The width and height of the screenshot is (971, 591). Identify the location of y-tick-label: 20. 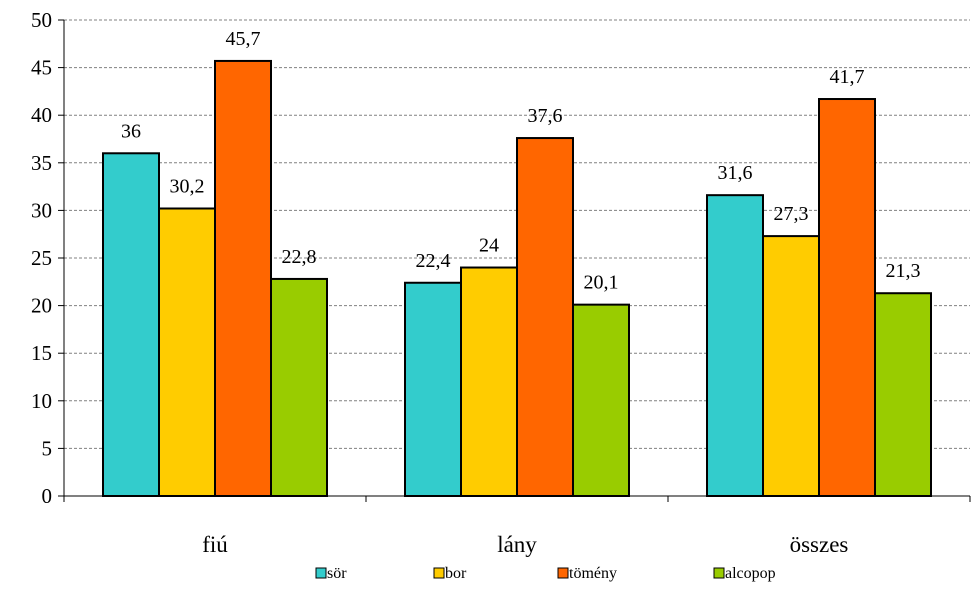
(41, 306).